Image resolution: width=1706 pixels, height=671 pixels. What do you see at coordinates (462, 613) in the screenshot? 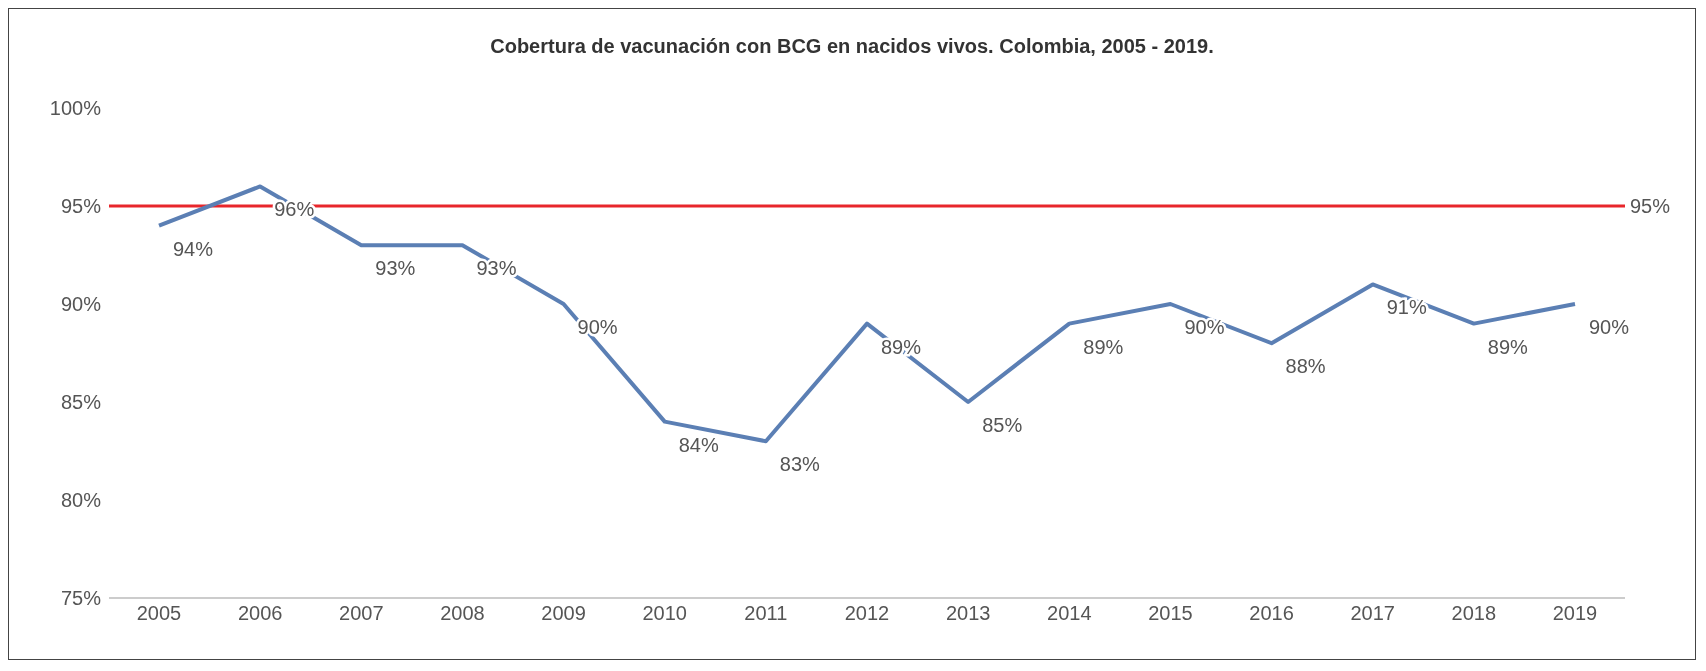
I see `x-tick-label: 2008` at bounding box center [462, 613].